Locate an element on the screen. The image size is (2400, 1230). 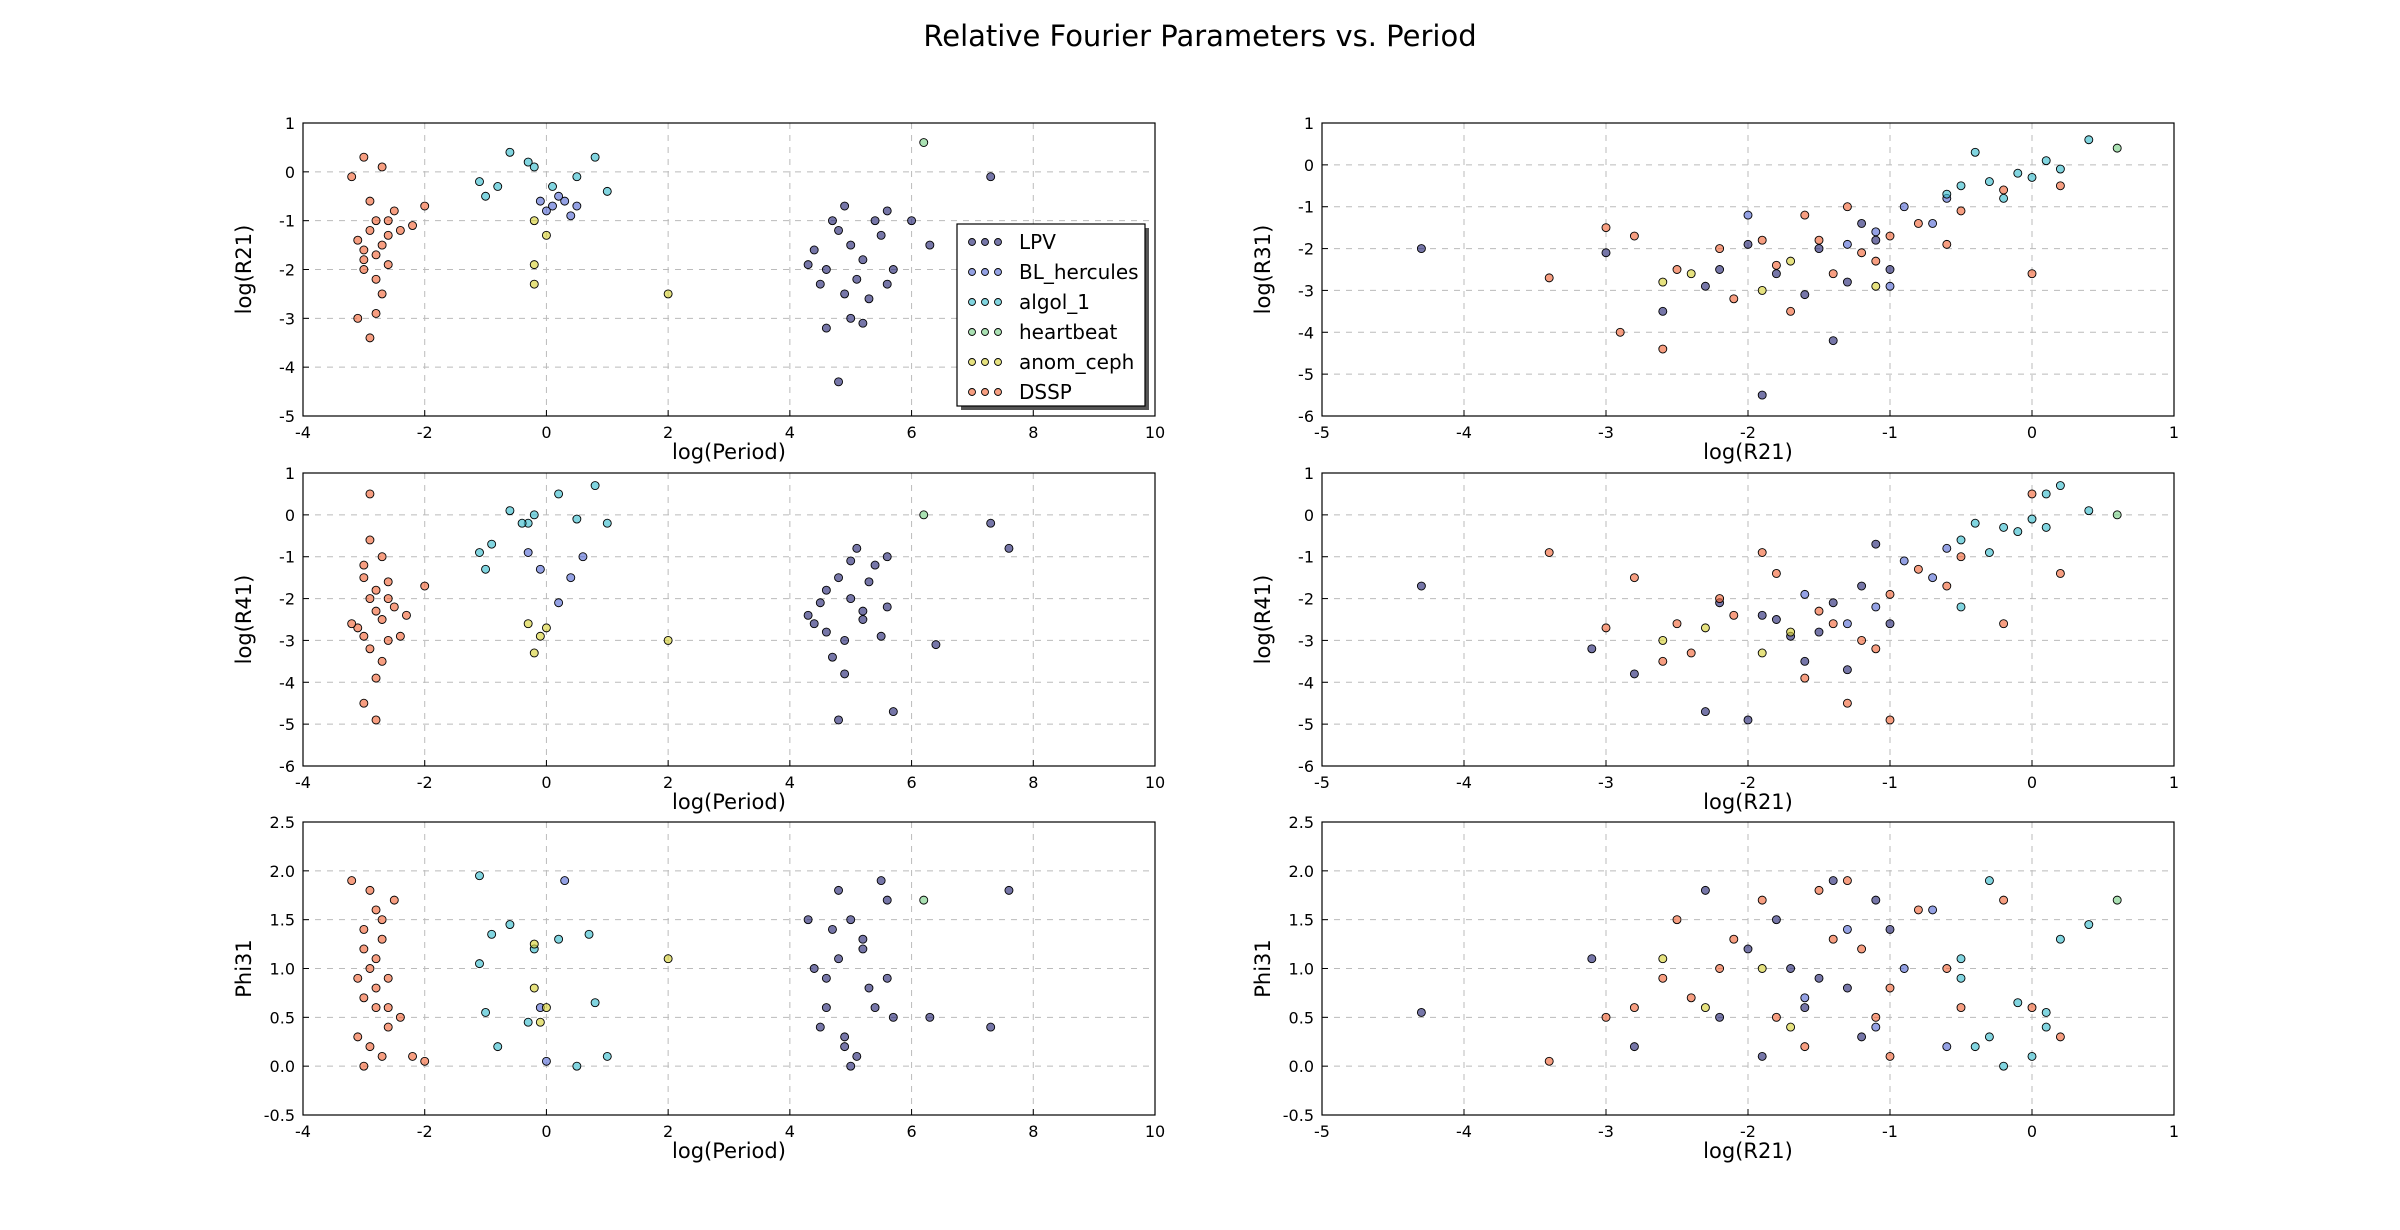
x-tick-label: 1 is located at coordinates (2174, 782).